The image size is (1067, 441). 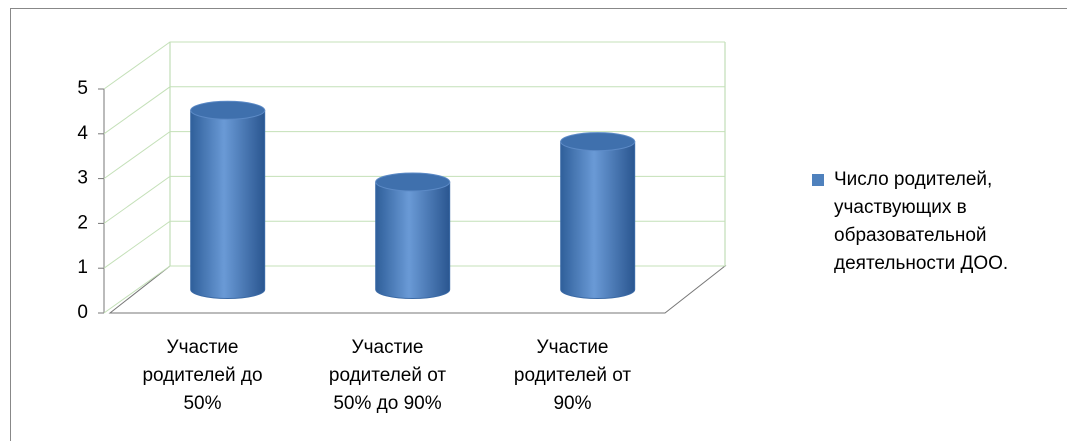 I want to click on x-tick-label: Участие родителей от 90%, so click(x=572, y=375).